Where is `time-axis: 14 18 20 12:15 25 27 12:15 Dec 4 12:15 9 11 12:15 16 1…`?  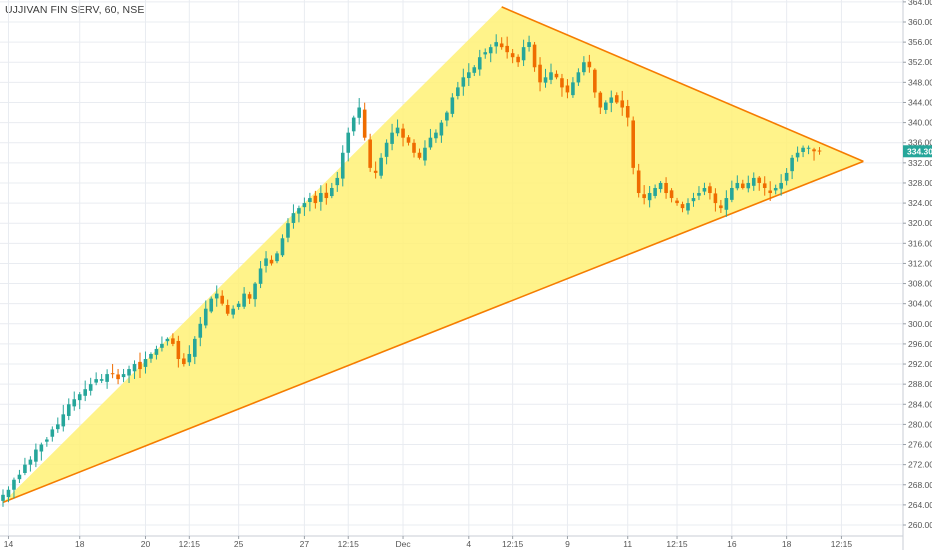
time-axis: 14 18 20 12:15 25 27 12:15 Dec 4 12:15 9 11 12:15 16 1… is located at coordinates (451, 542).